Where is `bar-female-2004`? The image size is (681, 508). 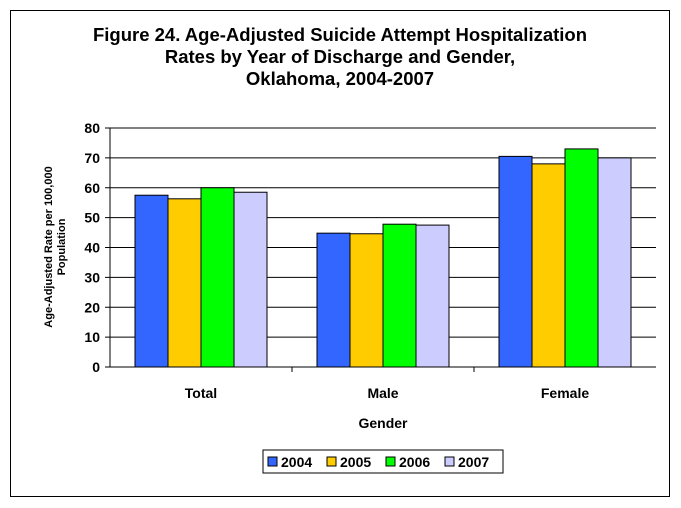
bar-female-2004 is located at coordinates (515, 261).